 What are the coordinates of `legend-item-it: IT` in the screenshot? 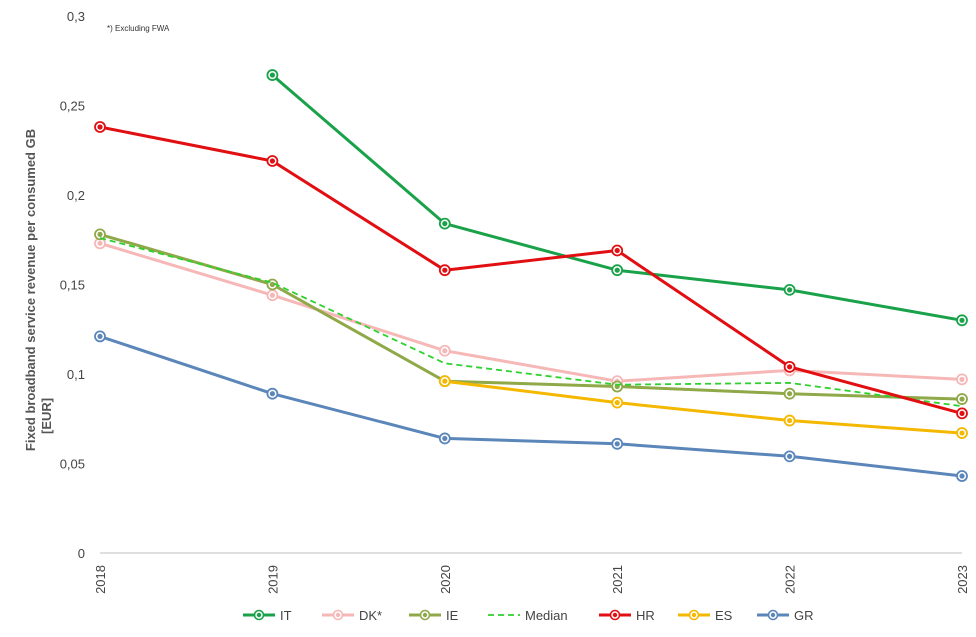 It's located at (267, 615).